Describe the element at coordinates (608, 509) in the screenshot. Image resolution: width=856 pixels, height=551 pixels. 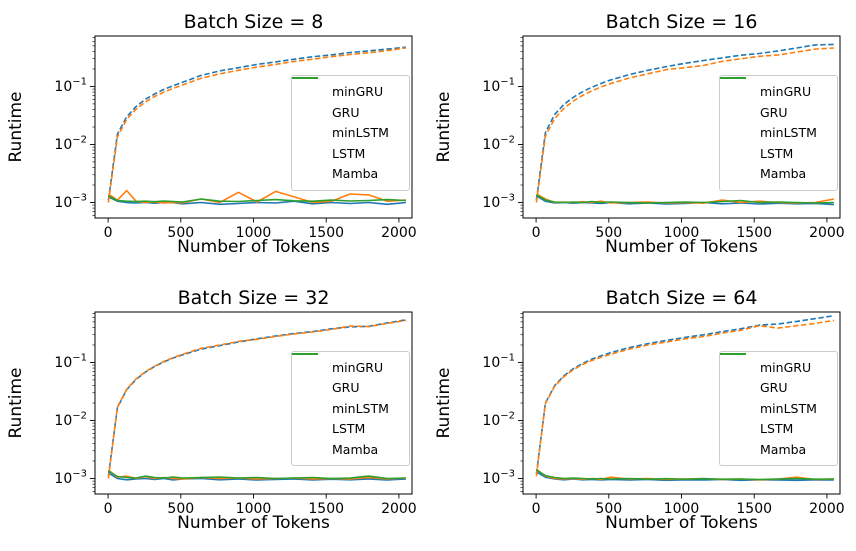
I see `svg-text: 500` at that location.